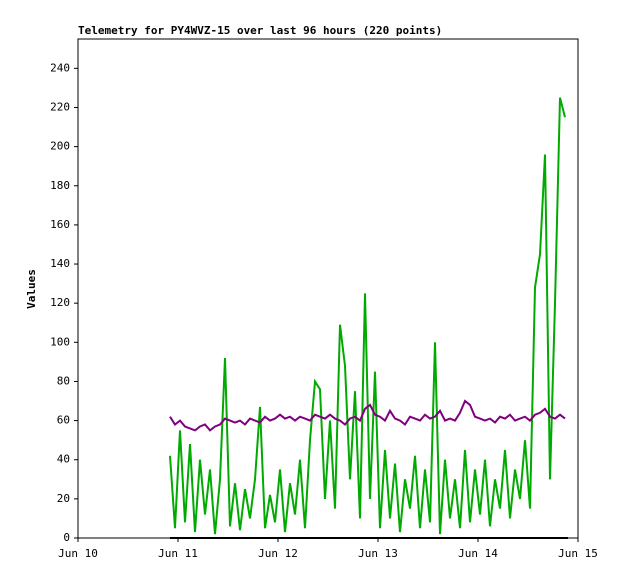  What do you see at coordinates (60, 224) in the screenshot?
I see `y-tick-label: 160` at bounding box center [60, 224].